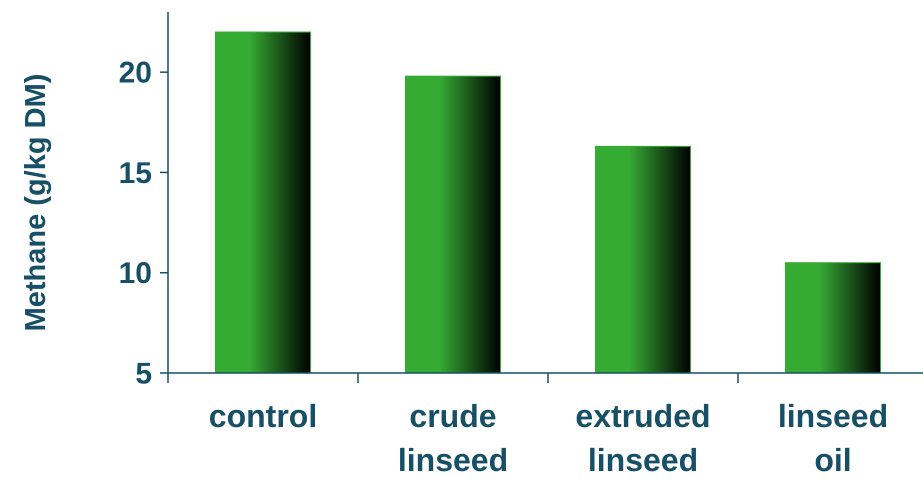  I want to click on y-tick-label: 10, so click(135, 273).